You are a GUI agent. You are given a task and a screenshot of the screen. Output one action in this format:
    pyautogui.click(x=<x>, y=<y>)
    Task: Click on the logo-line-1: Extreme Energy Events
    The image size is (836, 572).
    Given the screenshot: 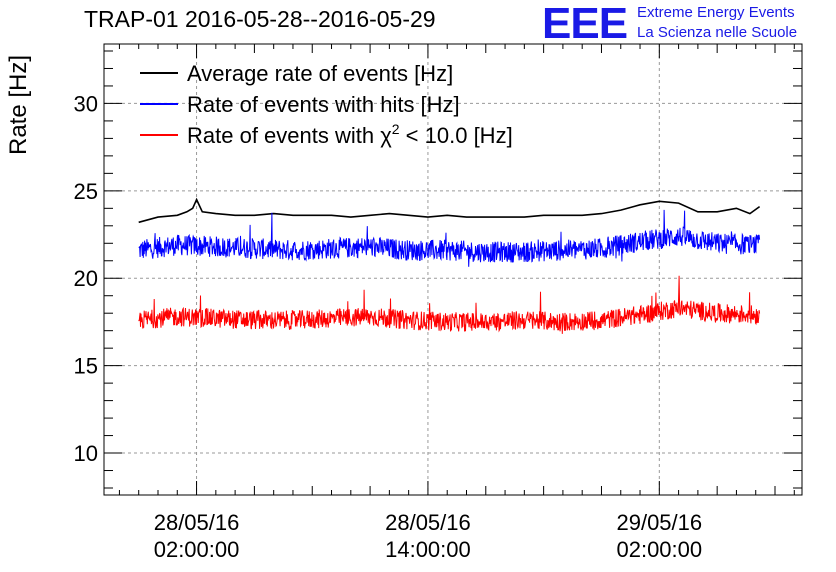 What is the action you would take?
    pyautogui.click(x=716, y=12)
    